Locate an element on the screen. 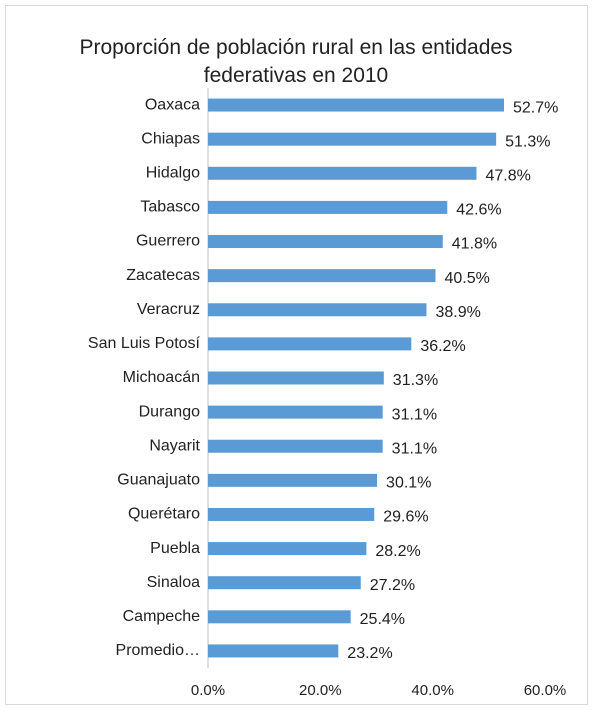  y-tick-label: Guanajuato is located at coordinates (158, 480).